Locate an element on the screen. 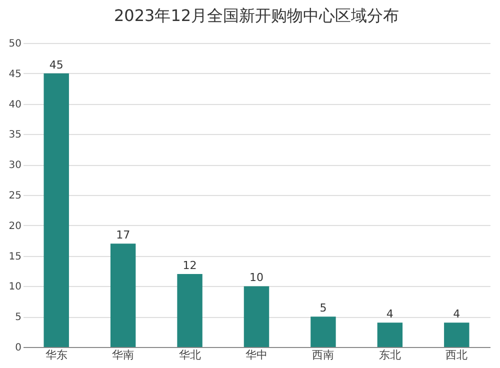  data-label: 10 is located at coordinates (257, 277).